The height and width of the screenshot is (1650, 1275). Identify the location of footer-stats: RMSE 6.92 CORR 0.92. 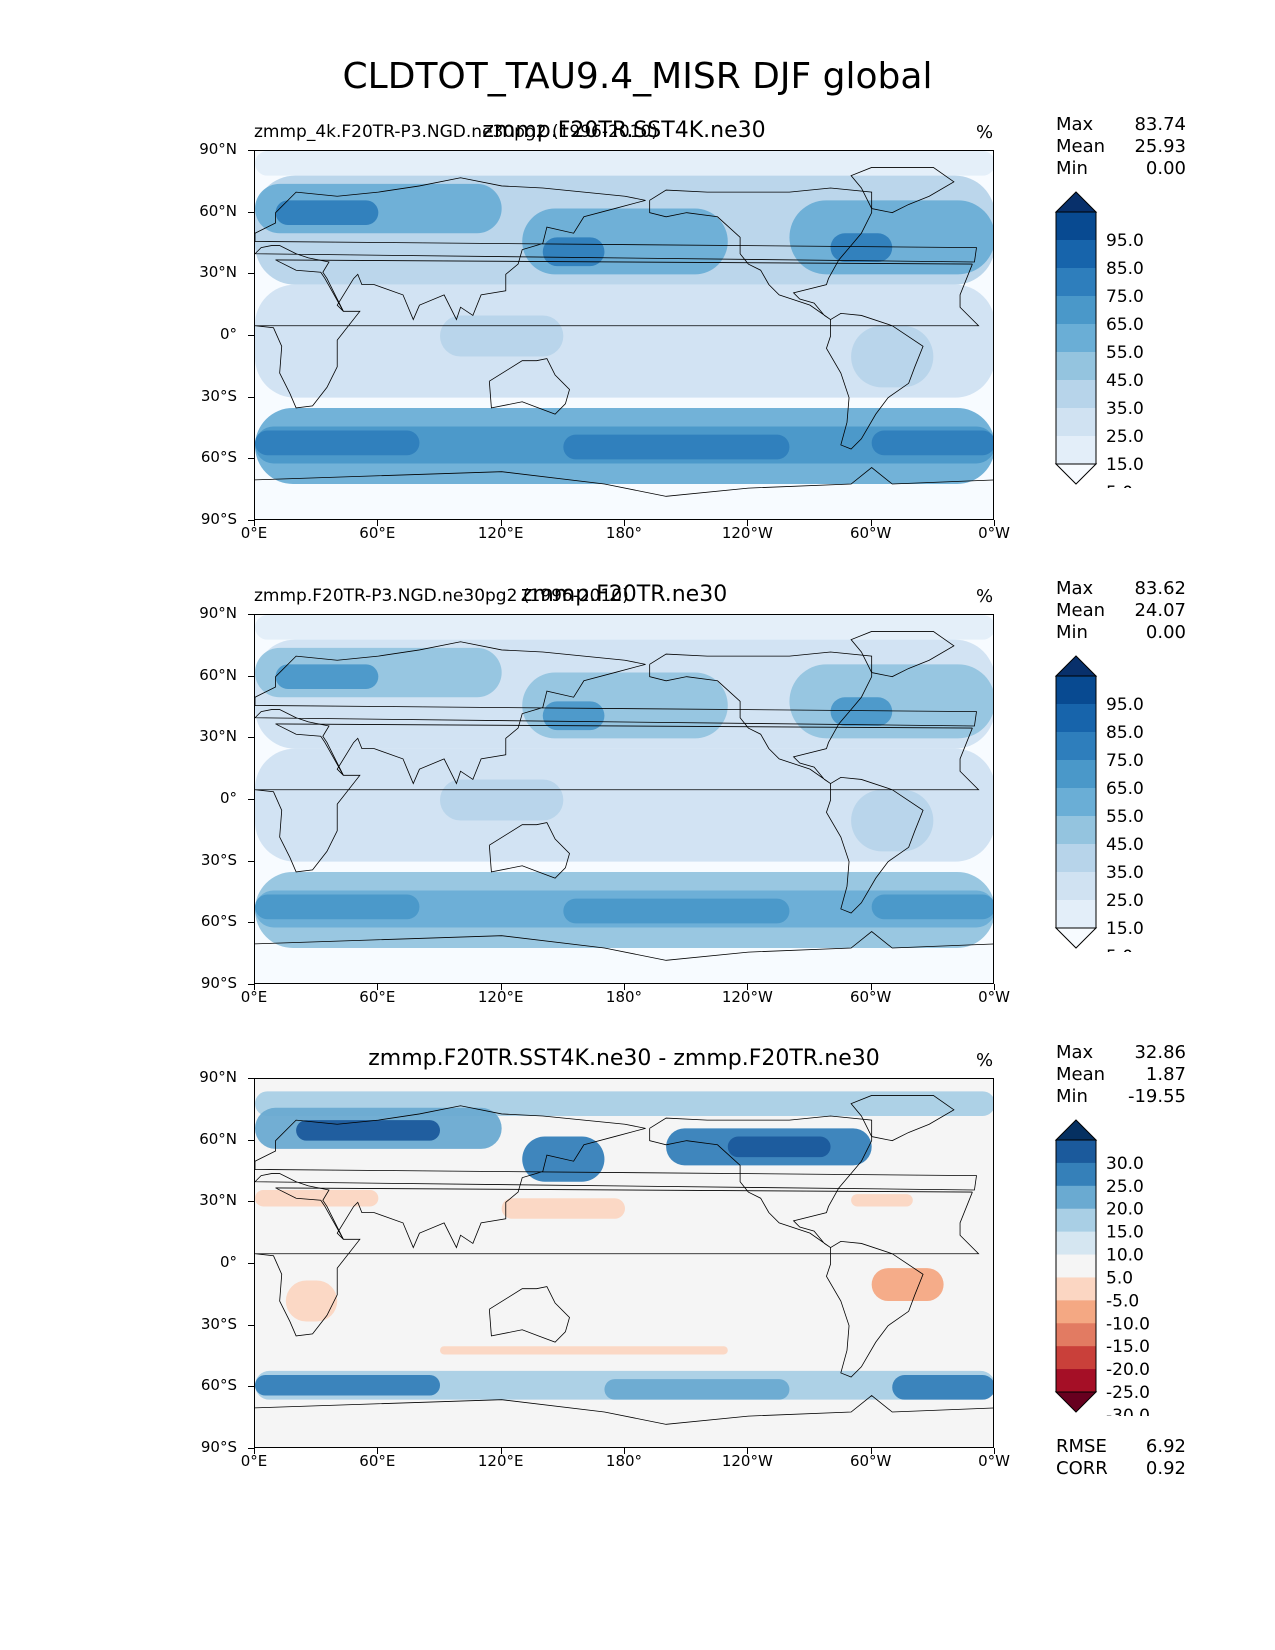
(1121, 1458).